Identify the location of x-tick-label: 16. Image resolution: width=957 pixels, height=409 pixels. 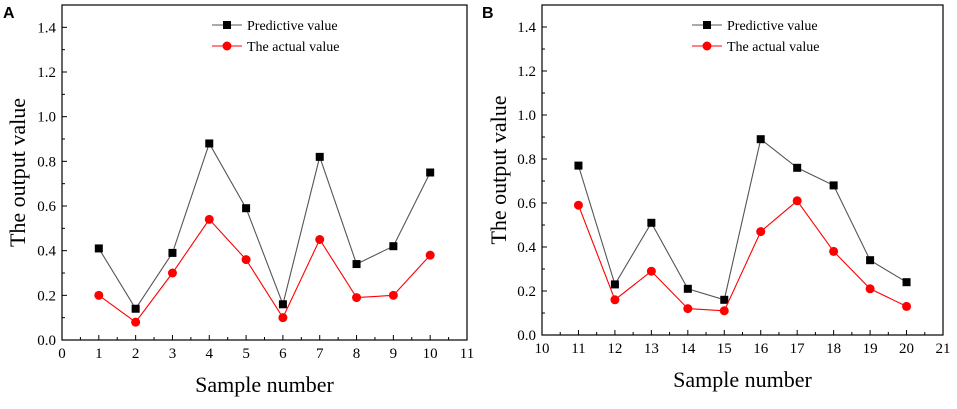
(761, 349).